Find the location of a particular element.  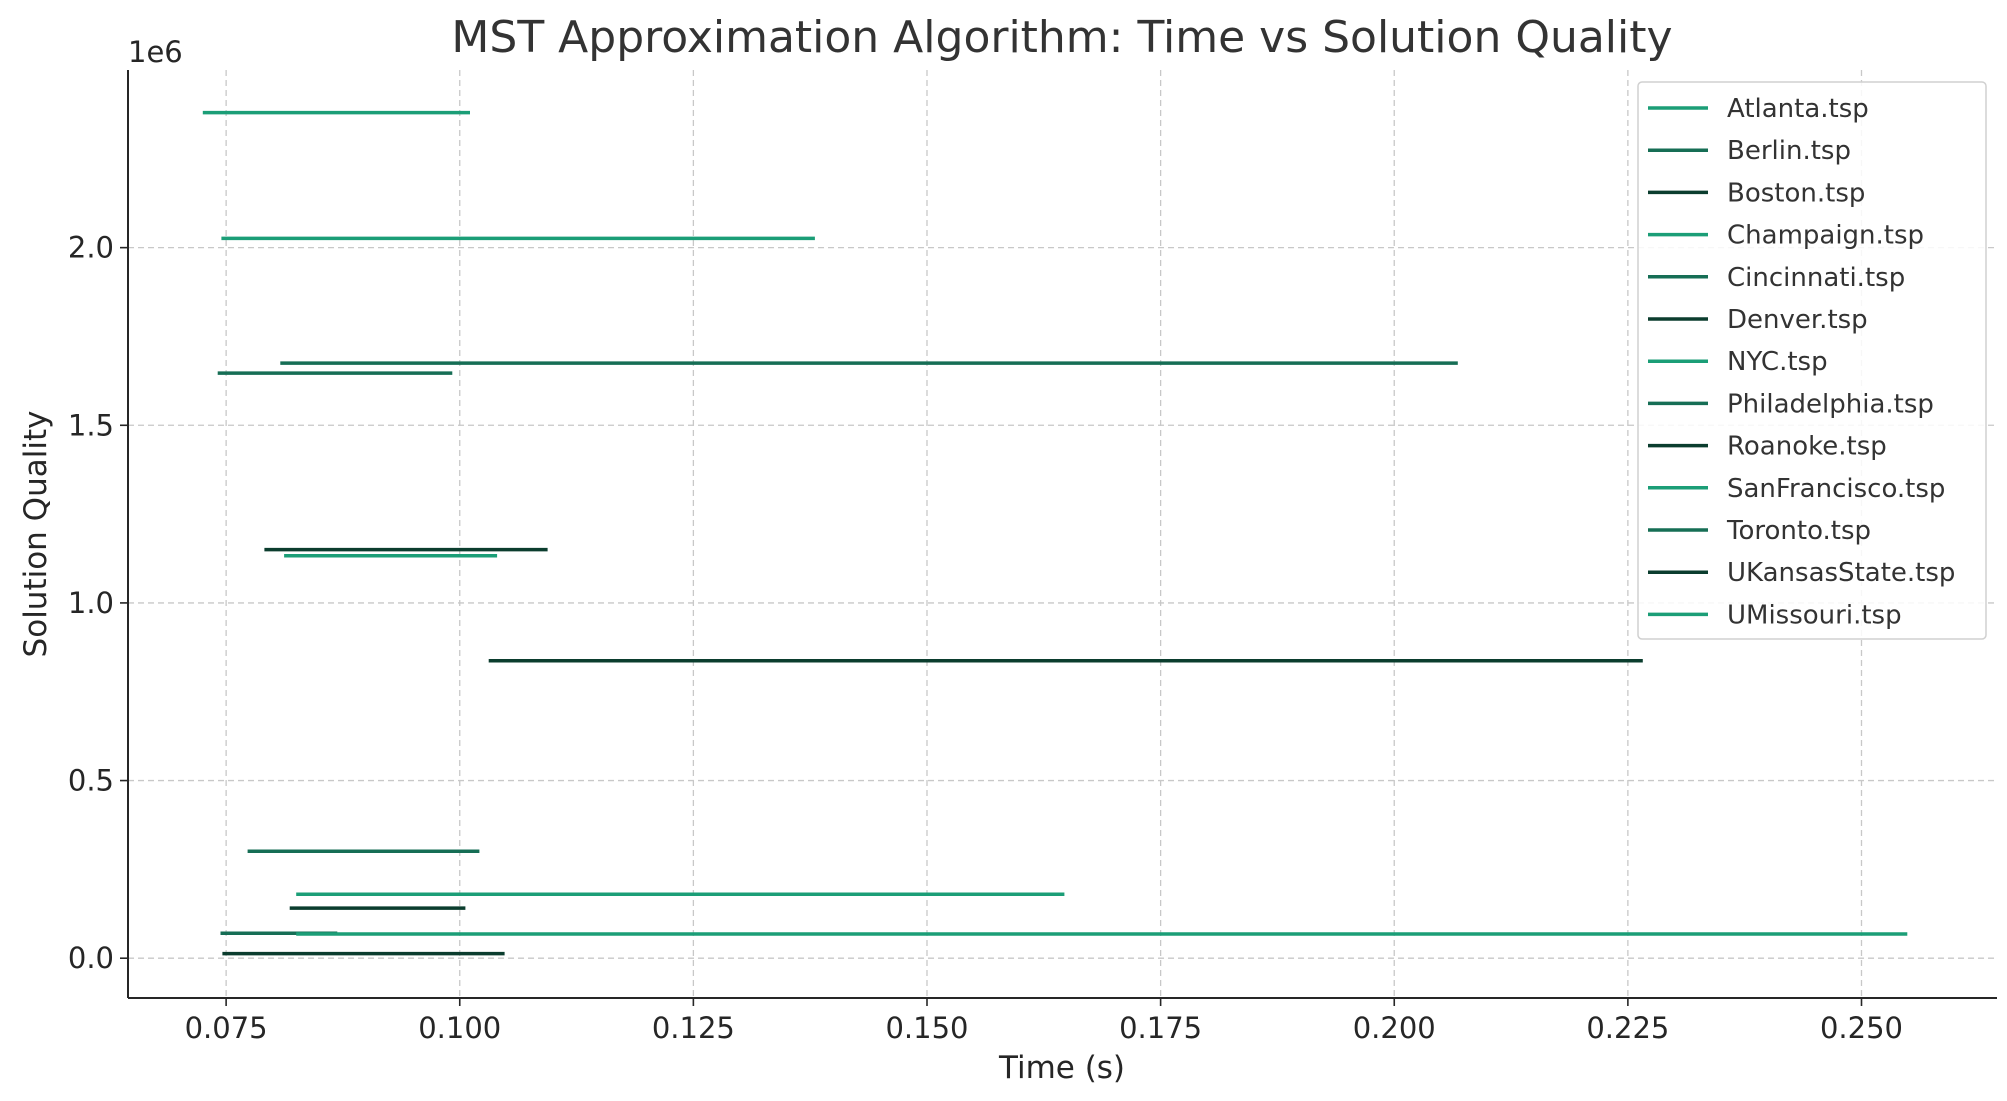

legend-label: Boston.tsp is located at coordinates (1796, 193).